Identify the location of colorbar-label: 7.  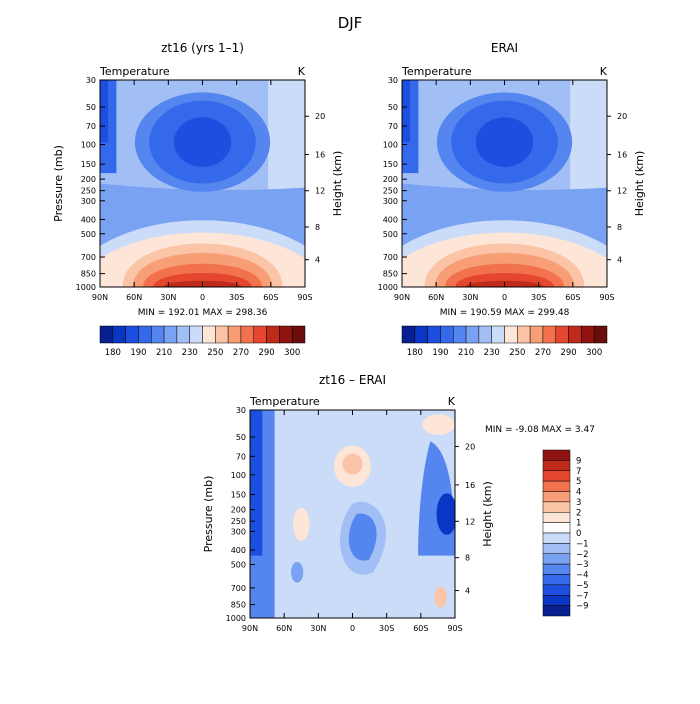
(578, 472).